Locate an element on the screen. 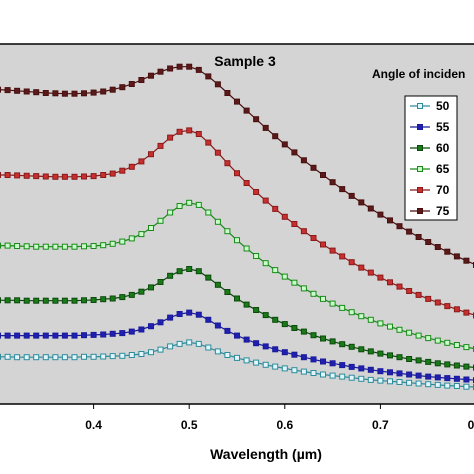 The height and width of the screenshot is (474, 474). x-tick-label: 0.5 is located at coordinates (189, 425).